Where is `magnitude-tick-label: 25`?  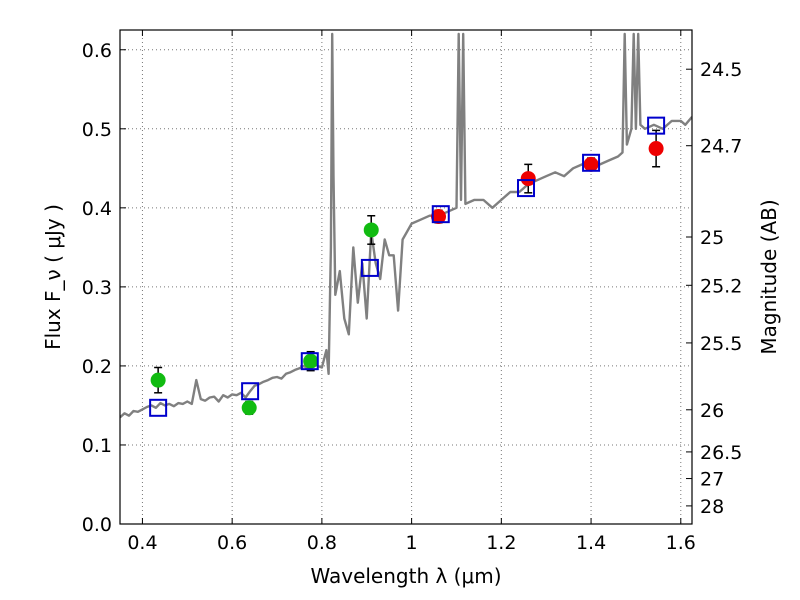 magnitude-tick-label: 25 is located at coordinates (712, 238).